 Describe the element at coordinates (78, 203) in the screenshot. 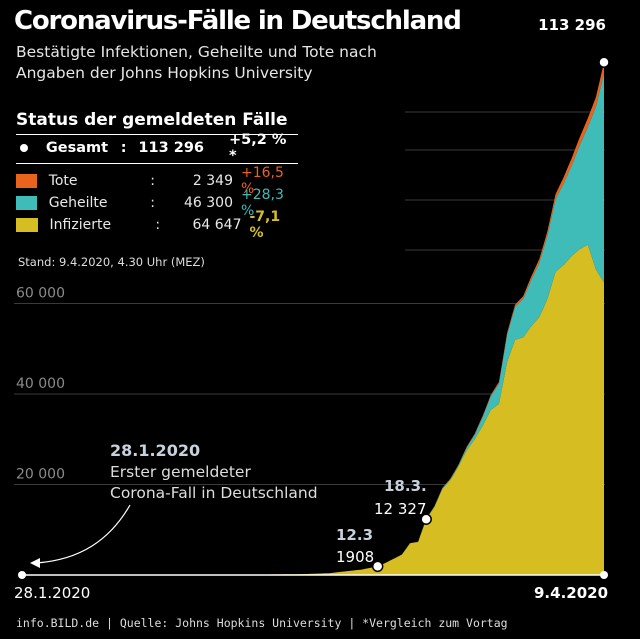

I see `legend-label: Geheilte` at that location.